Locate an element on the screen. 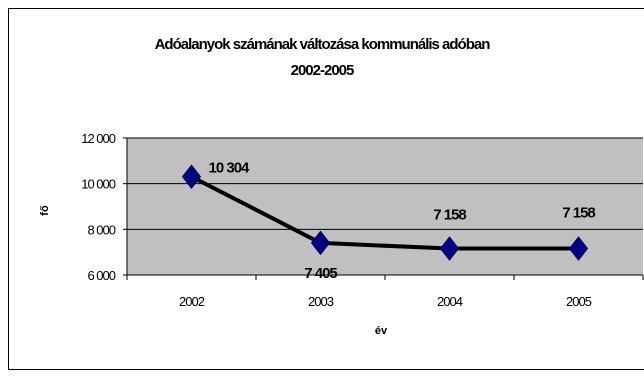  x-tick-label: 2002 is located at coordinates (192, 301).